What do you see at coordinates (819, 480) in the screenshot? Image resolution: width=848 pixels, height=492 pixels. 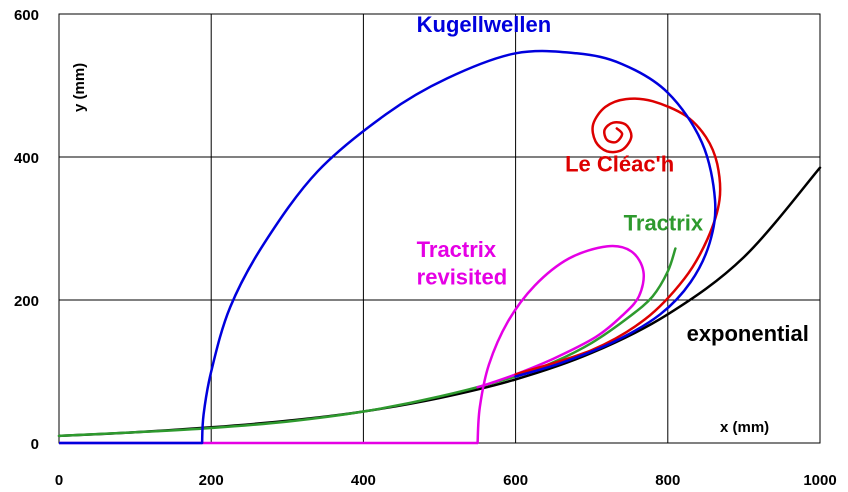 I see `x-tick-label: 1000` at bounding box center [819, 480].